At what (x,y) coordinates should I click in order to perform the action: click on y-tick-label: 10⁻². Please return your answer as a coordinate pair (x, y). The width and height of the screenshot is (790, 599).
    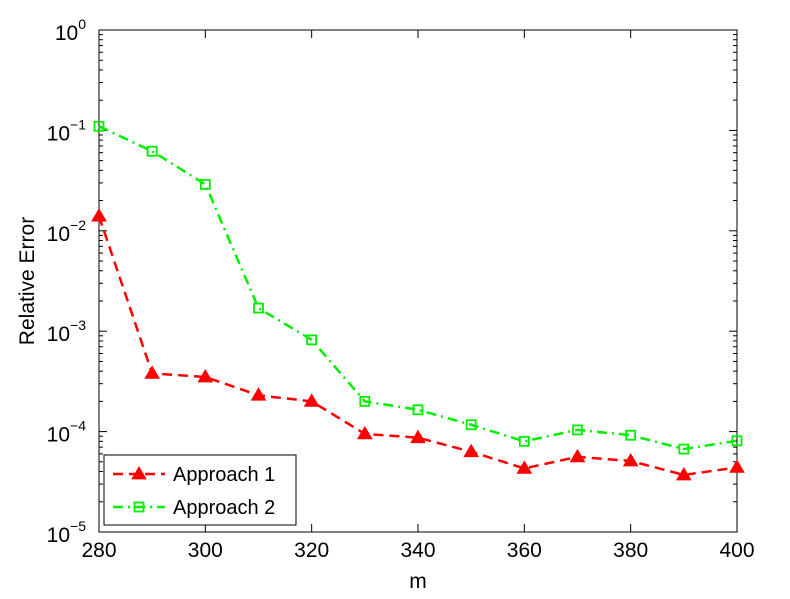
    Looking at the image, I should click on (67, 231).